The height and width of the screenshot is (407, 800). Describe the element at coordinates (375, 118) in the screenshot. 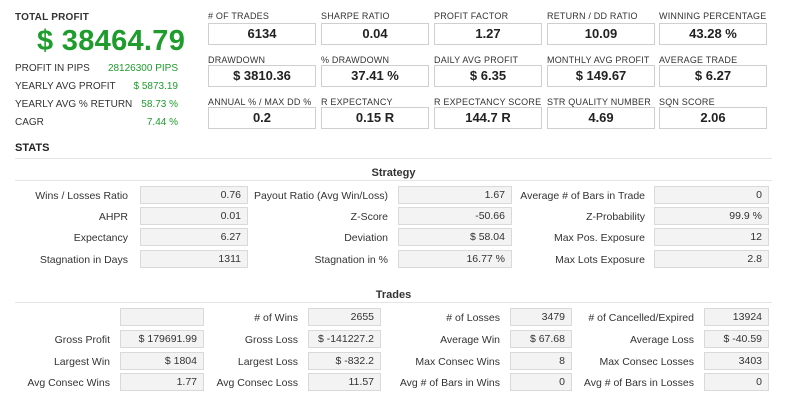

I see `card-value-r-expectancy: 0.15 R` at that location.